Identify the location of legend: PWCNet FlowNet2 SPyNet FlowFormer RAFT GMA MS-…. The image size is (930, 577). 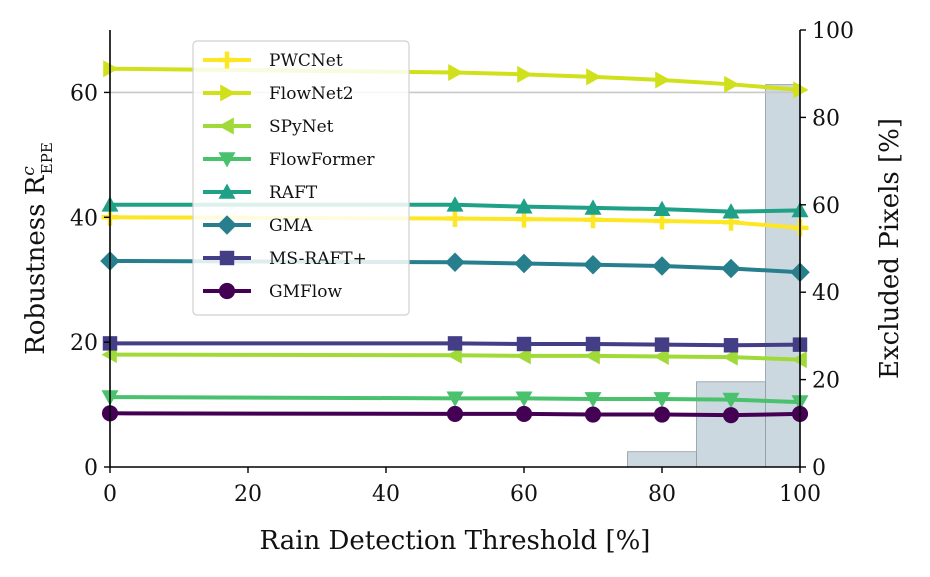
(301, 178).